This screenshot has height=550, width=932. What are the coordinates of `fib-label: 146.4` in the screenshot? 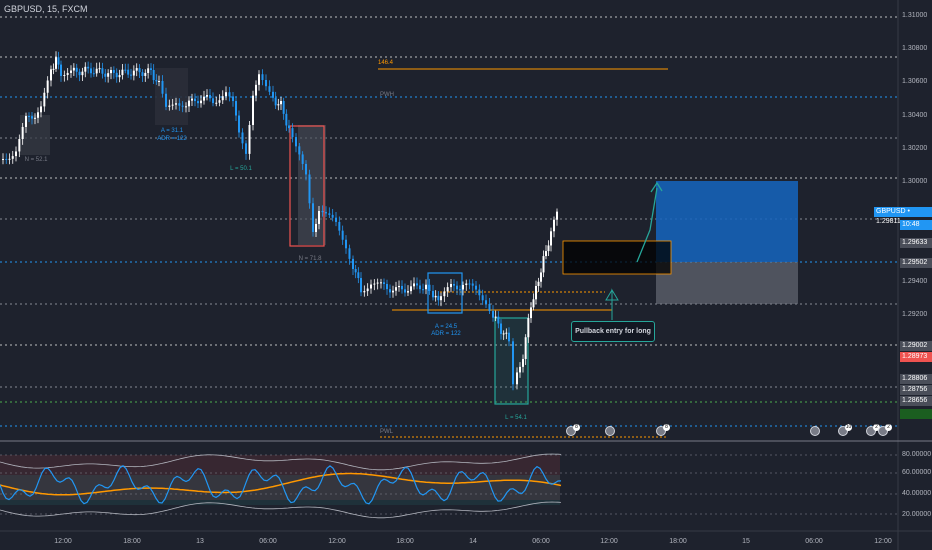 It's located at (386, 63).